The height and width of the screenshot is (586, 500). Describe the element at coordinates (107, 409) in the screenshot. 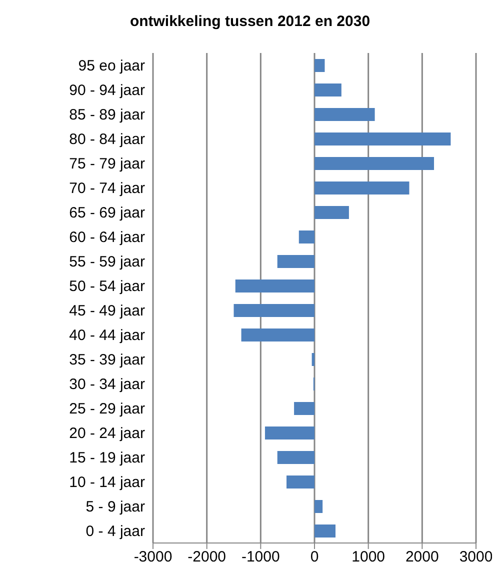

I see `y-tick-label: 25 - 29 jaar` at that location.